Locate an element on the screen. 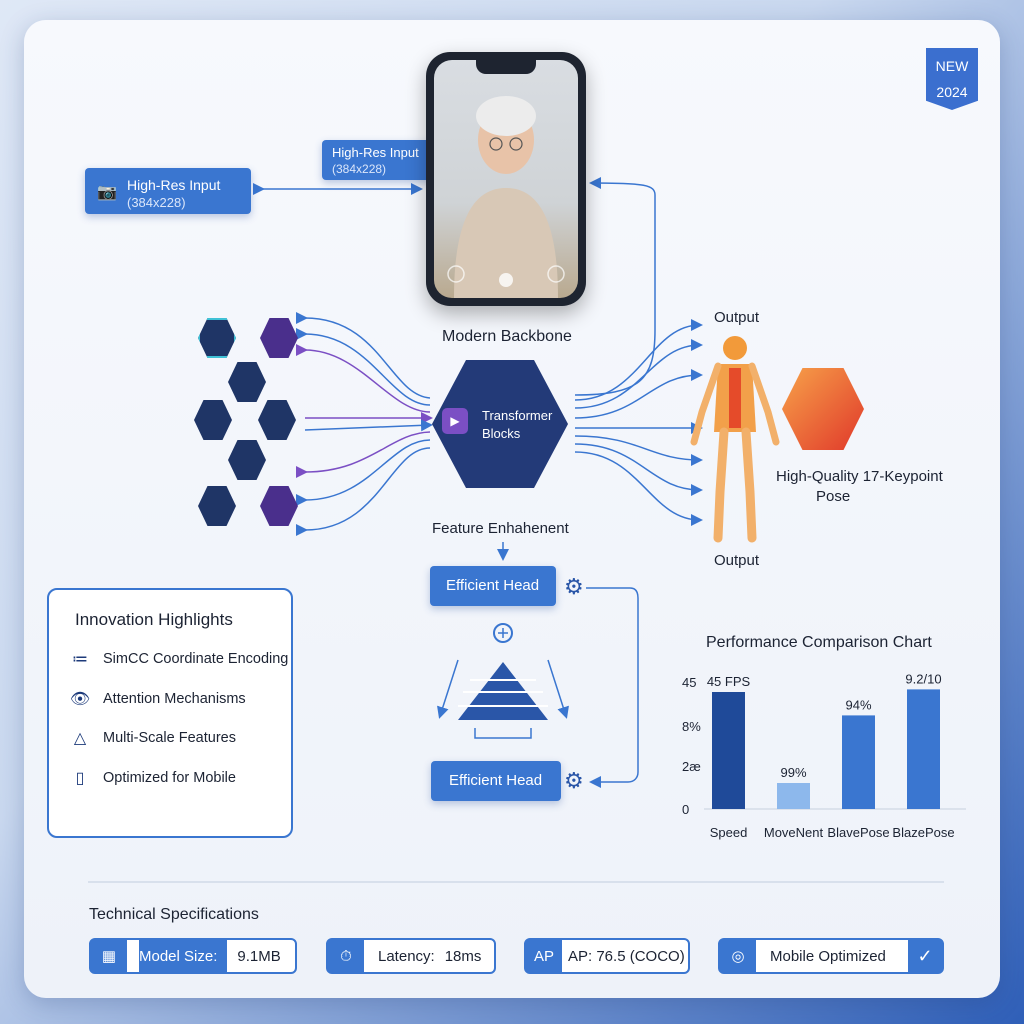  category-label: BlazePose is located at coordinates (923, 832).